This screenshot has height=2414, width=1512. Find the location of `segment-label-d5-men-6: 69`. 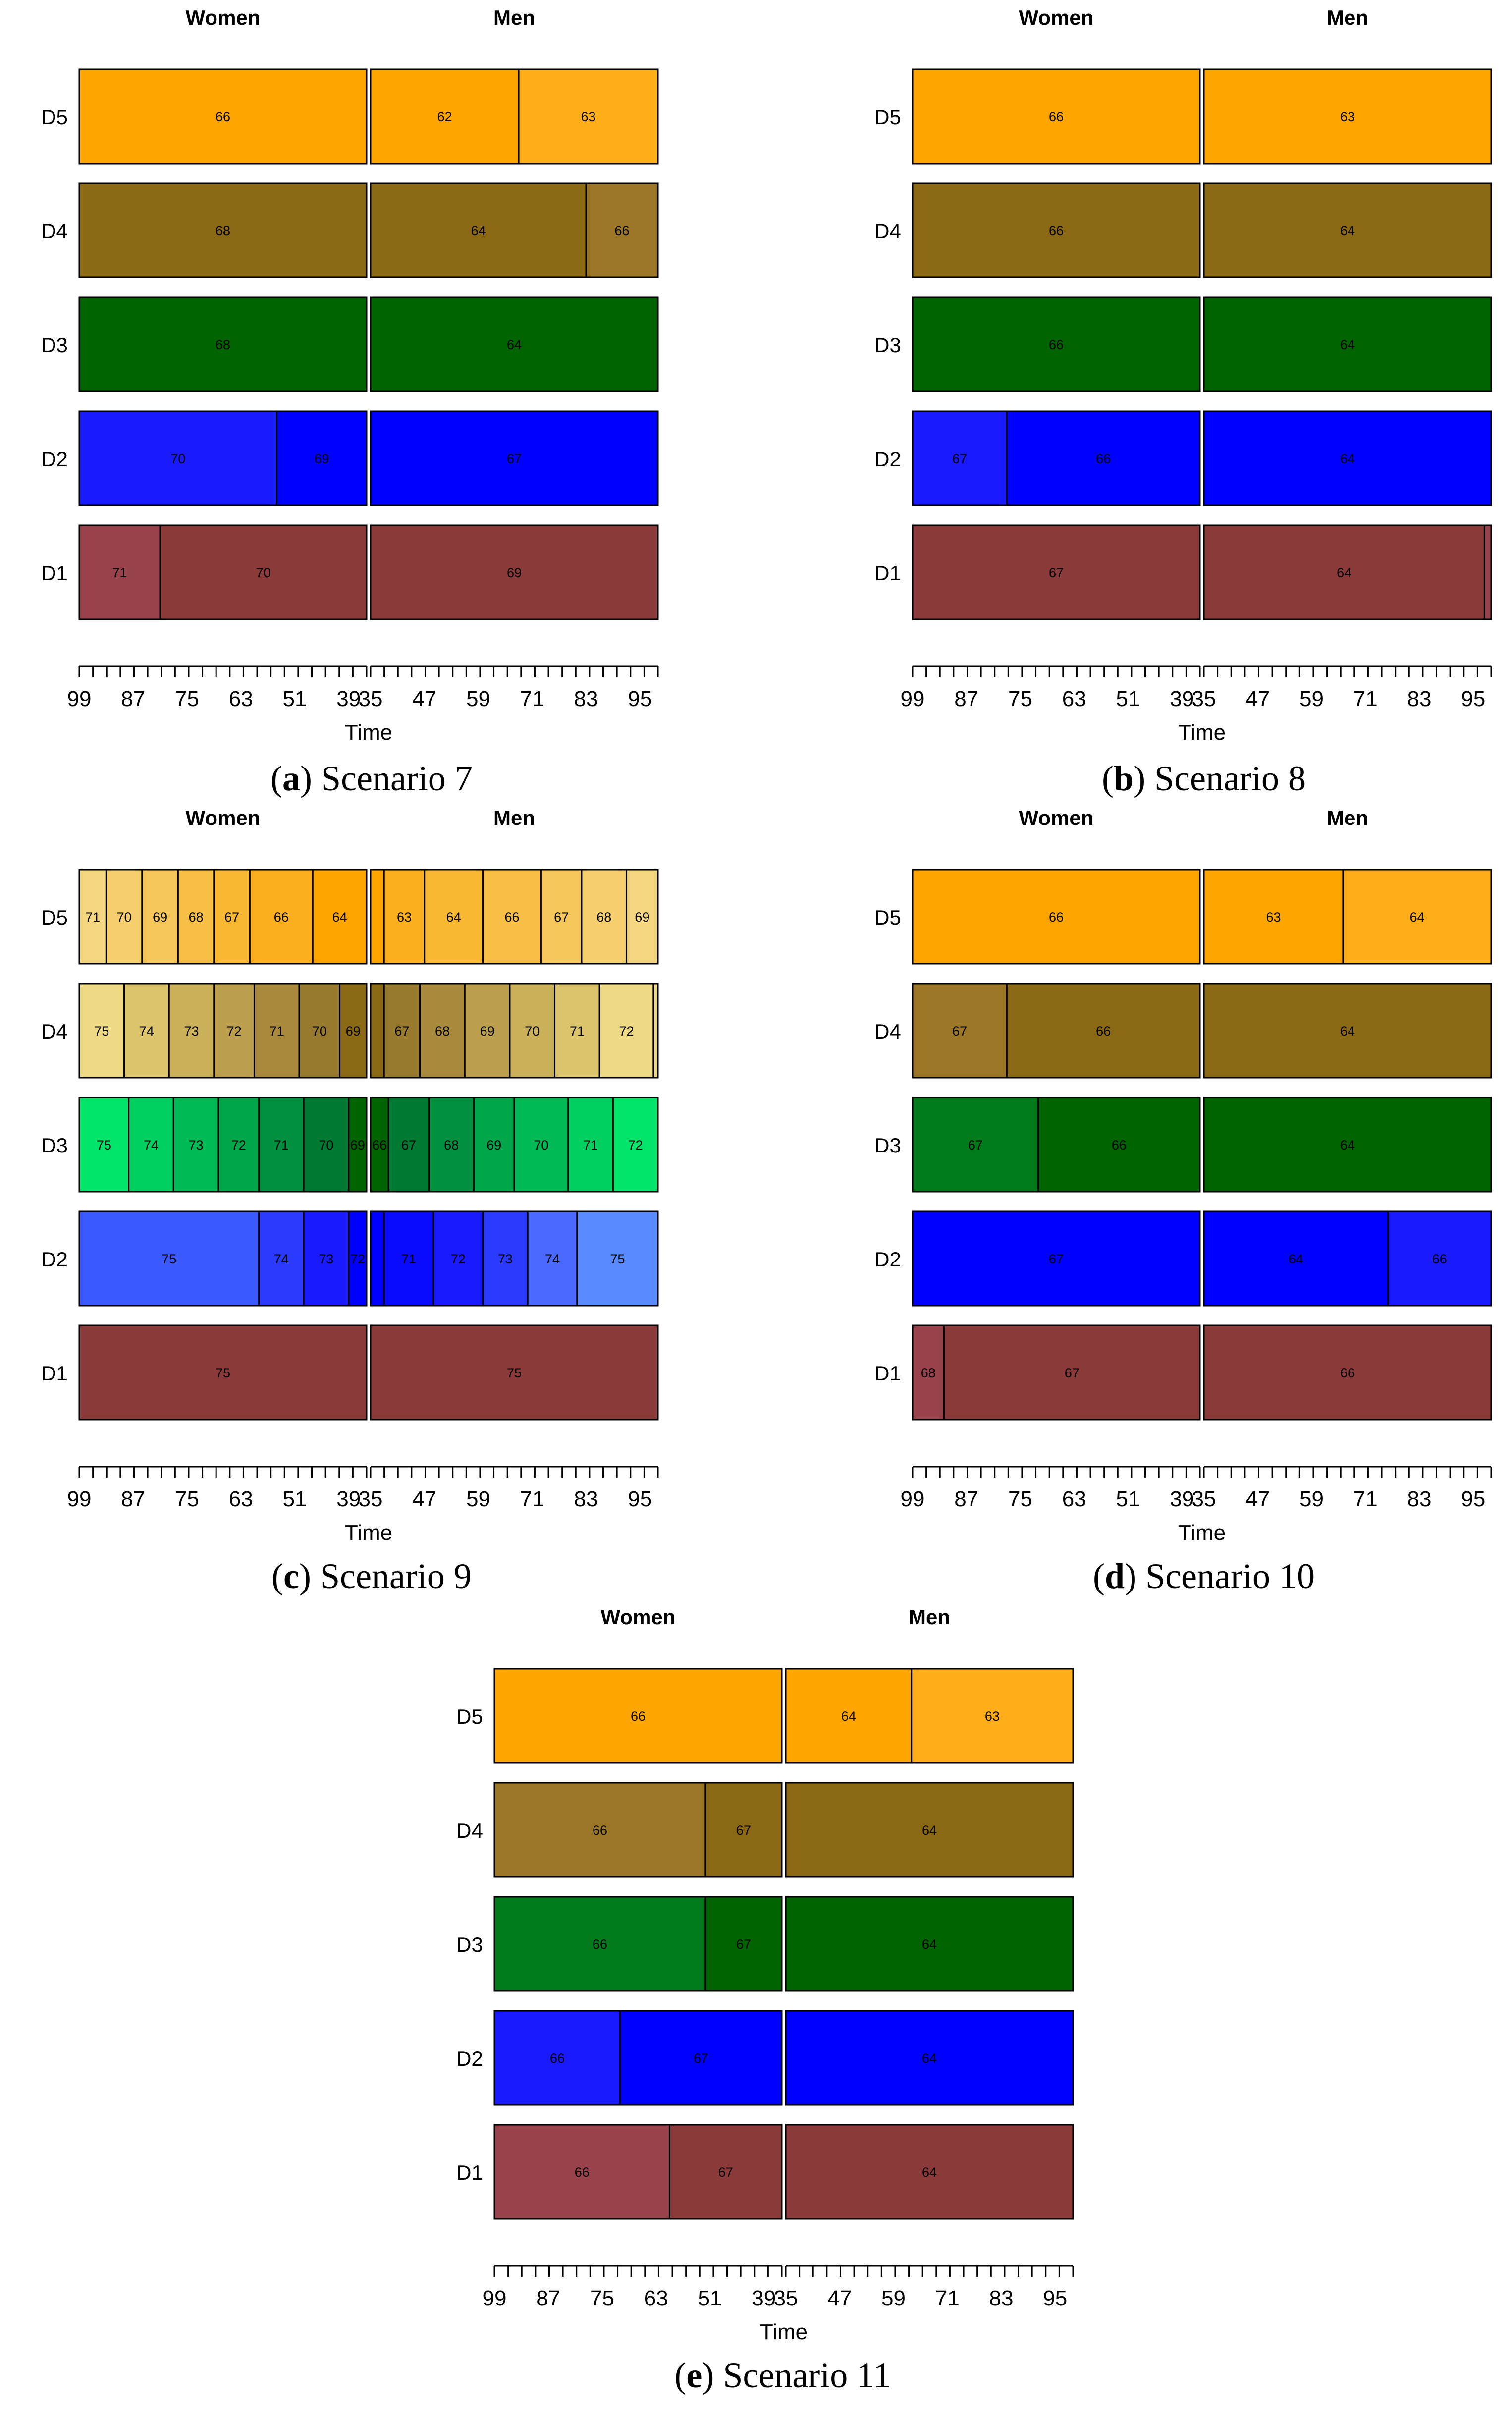

segment-label-d5-men-6: 69 is located at coordinates (642, 917).